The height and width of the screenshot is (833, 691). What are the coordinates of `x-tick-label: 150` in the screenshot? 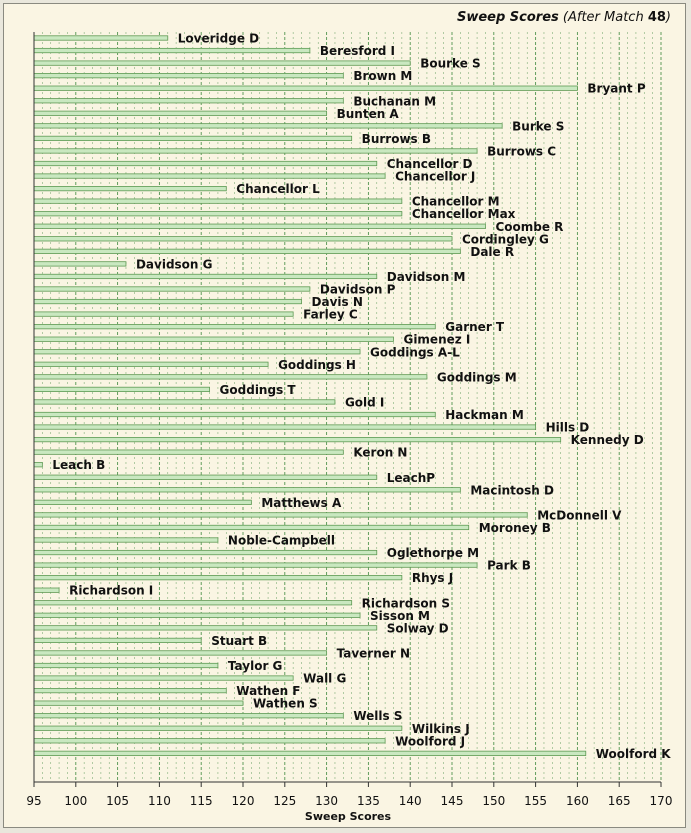 It's located at (493, 801).